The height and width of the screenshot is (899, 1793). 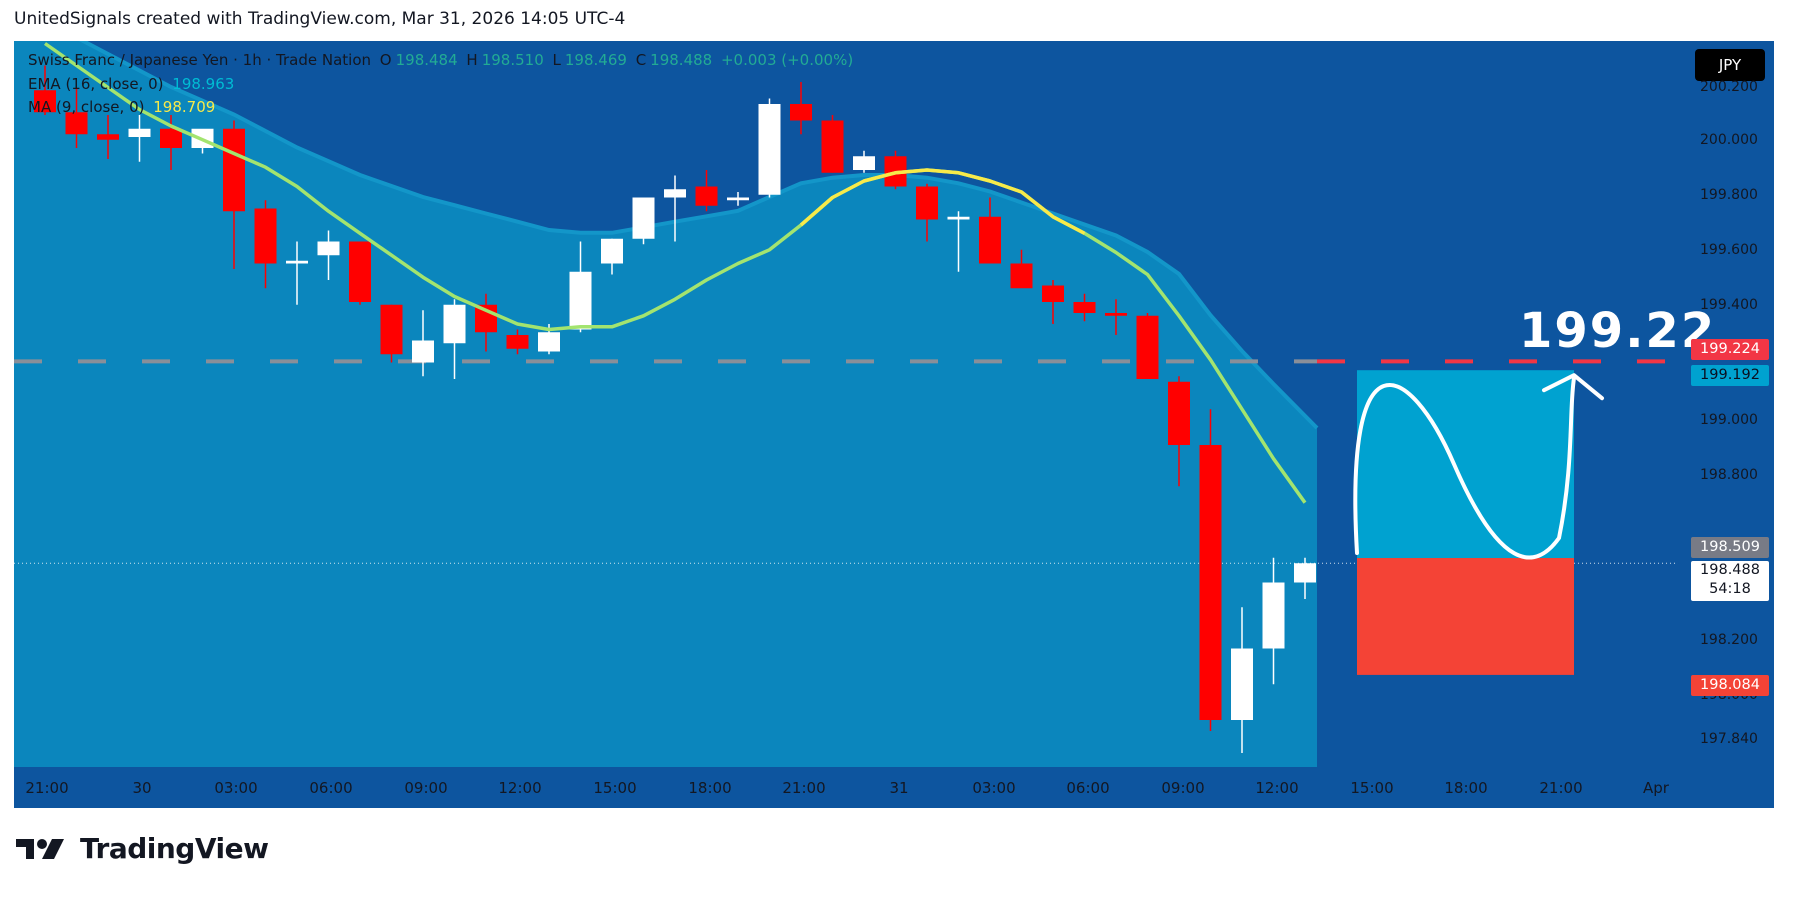 What do you see at coordinates (1573, 387) in the screenshot?
I see `projection-arrowhead` at bounding box center [1573, 387].